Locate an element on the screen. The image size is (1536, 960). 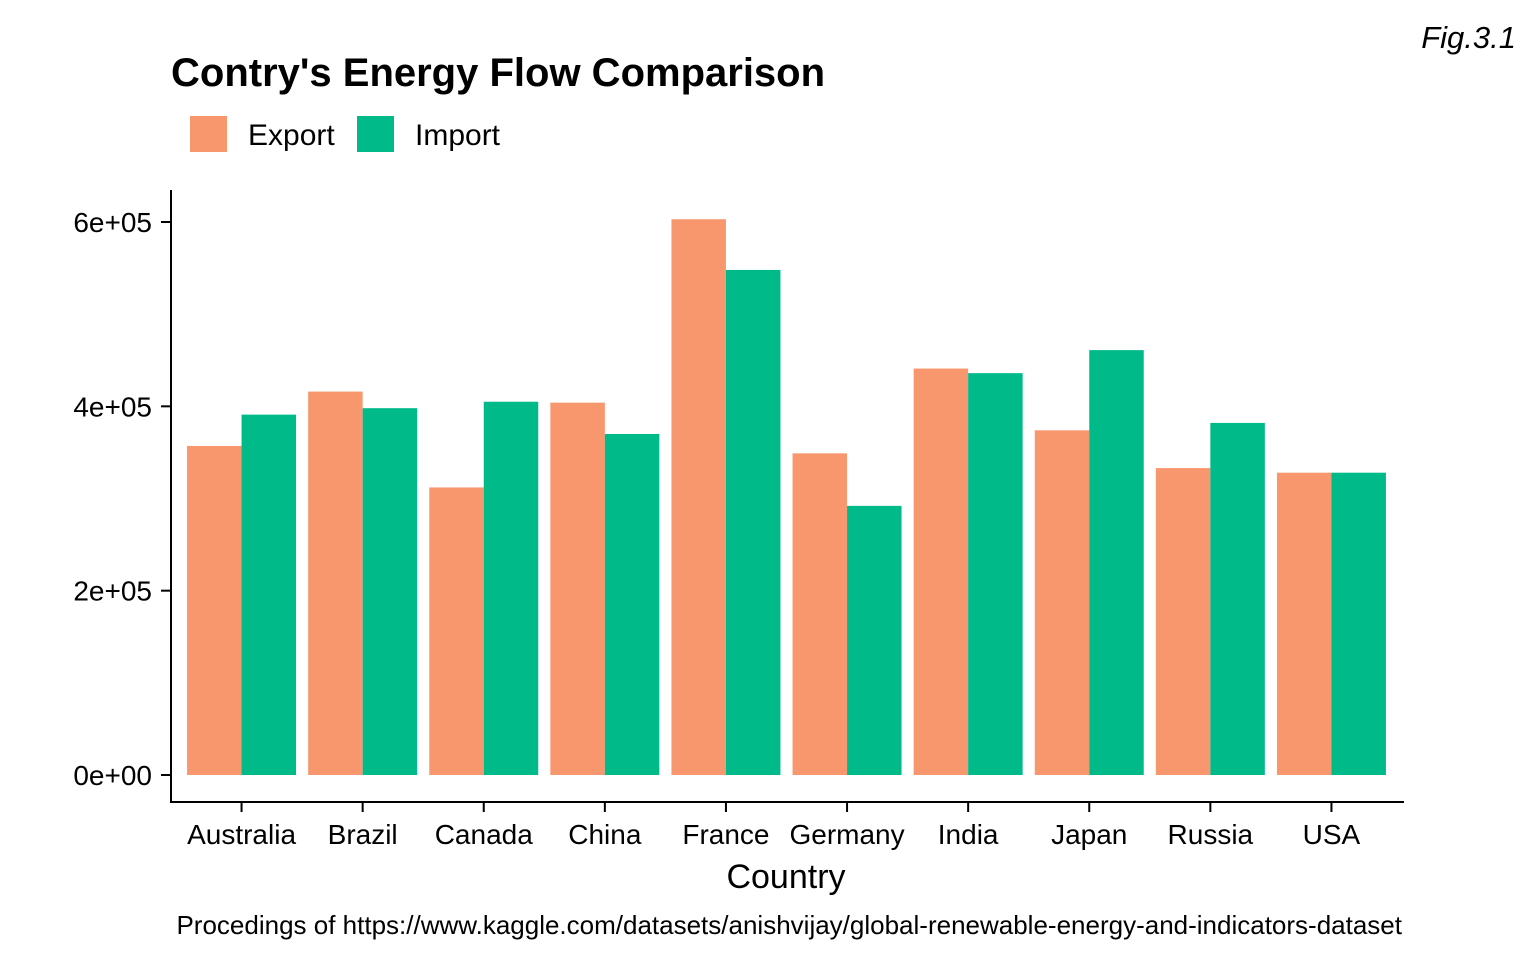
bar-import-japan is located at coordinates (1116, 562).